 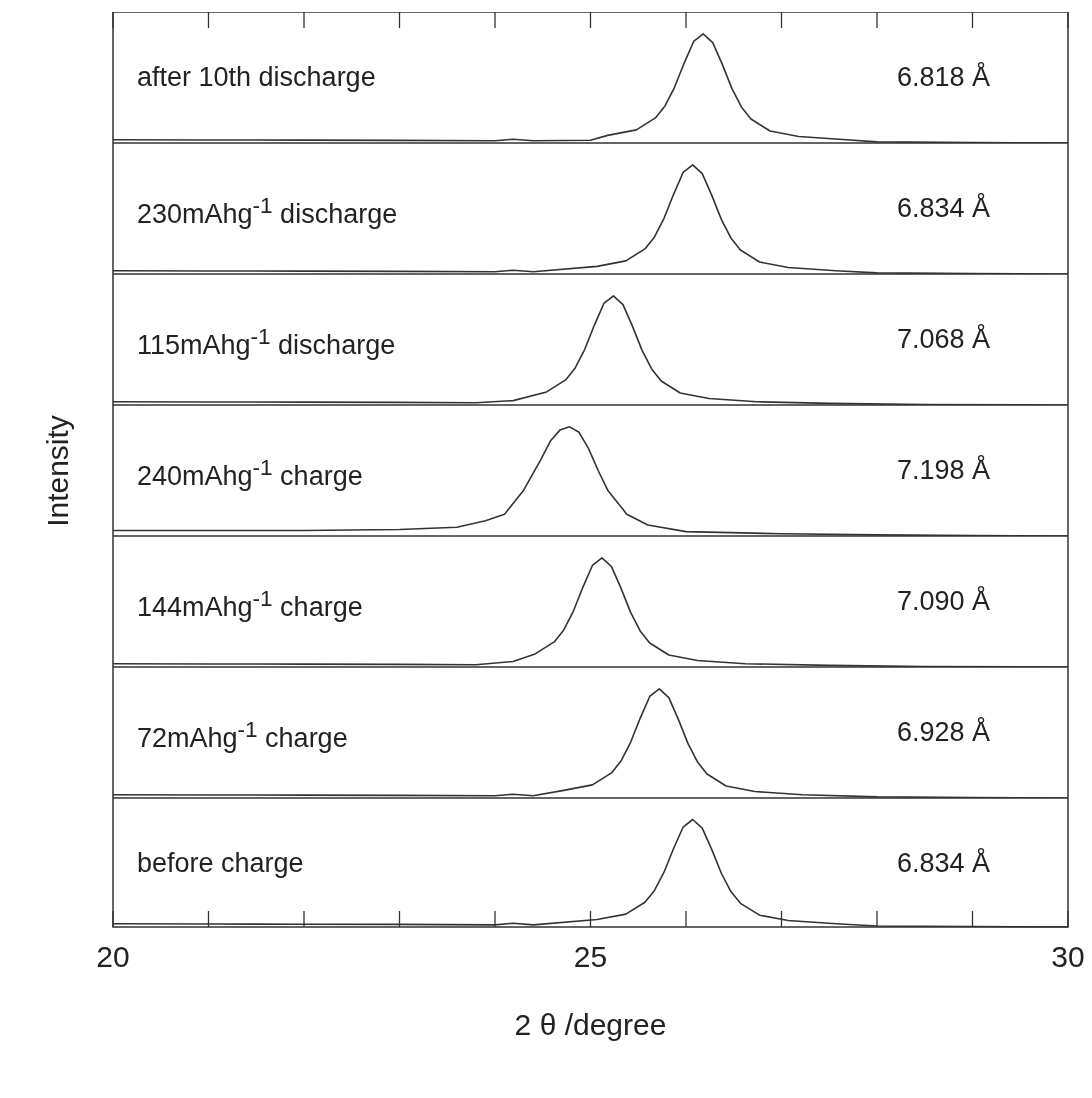 What do you see at coordinates (266, 342) in the screenshot?
I see `annotation: 115mAhg$^{-1}$ discharge` at bounding box center [266, 342].